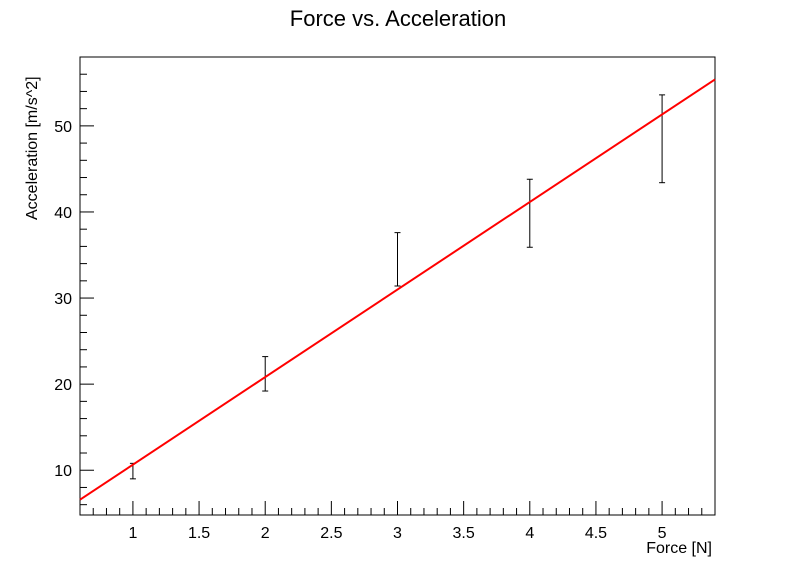 This screenshot has height=572, width=796. What do you see at coordinates (679, 548) in the screenshot?
I see `x-axis-label: Force [N]` at bounding box center [679, 548].